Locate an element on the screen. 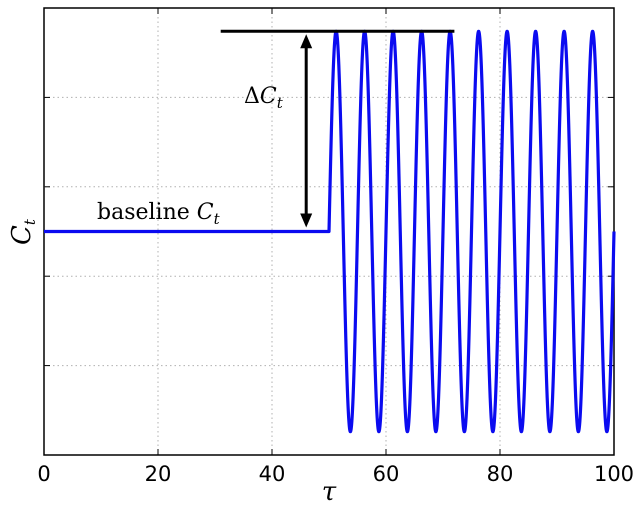  delta-label-delta: Δ is located at coordinates (252, 96).